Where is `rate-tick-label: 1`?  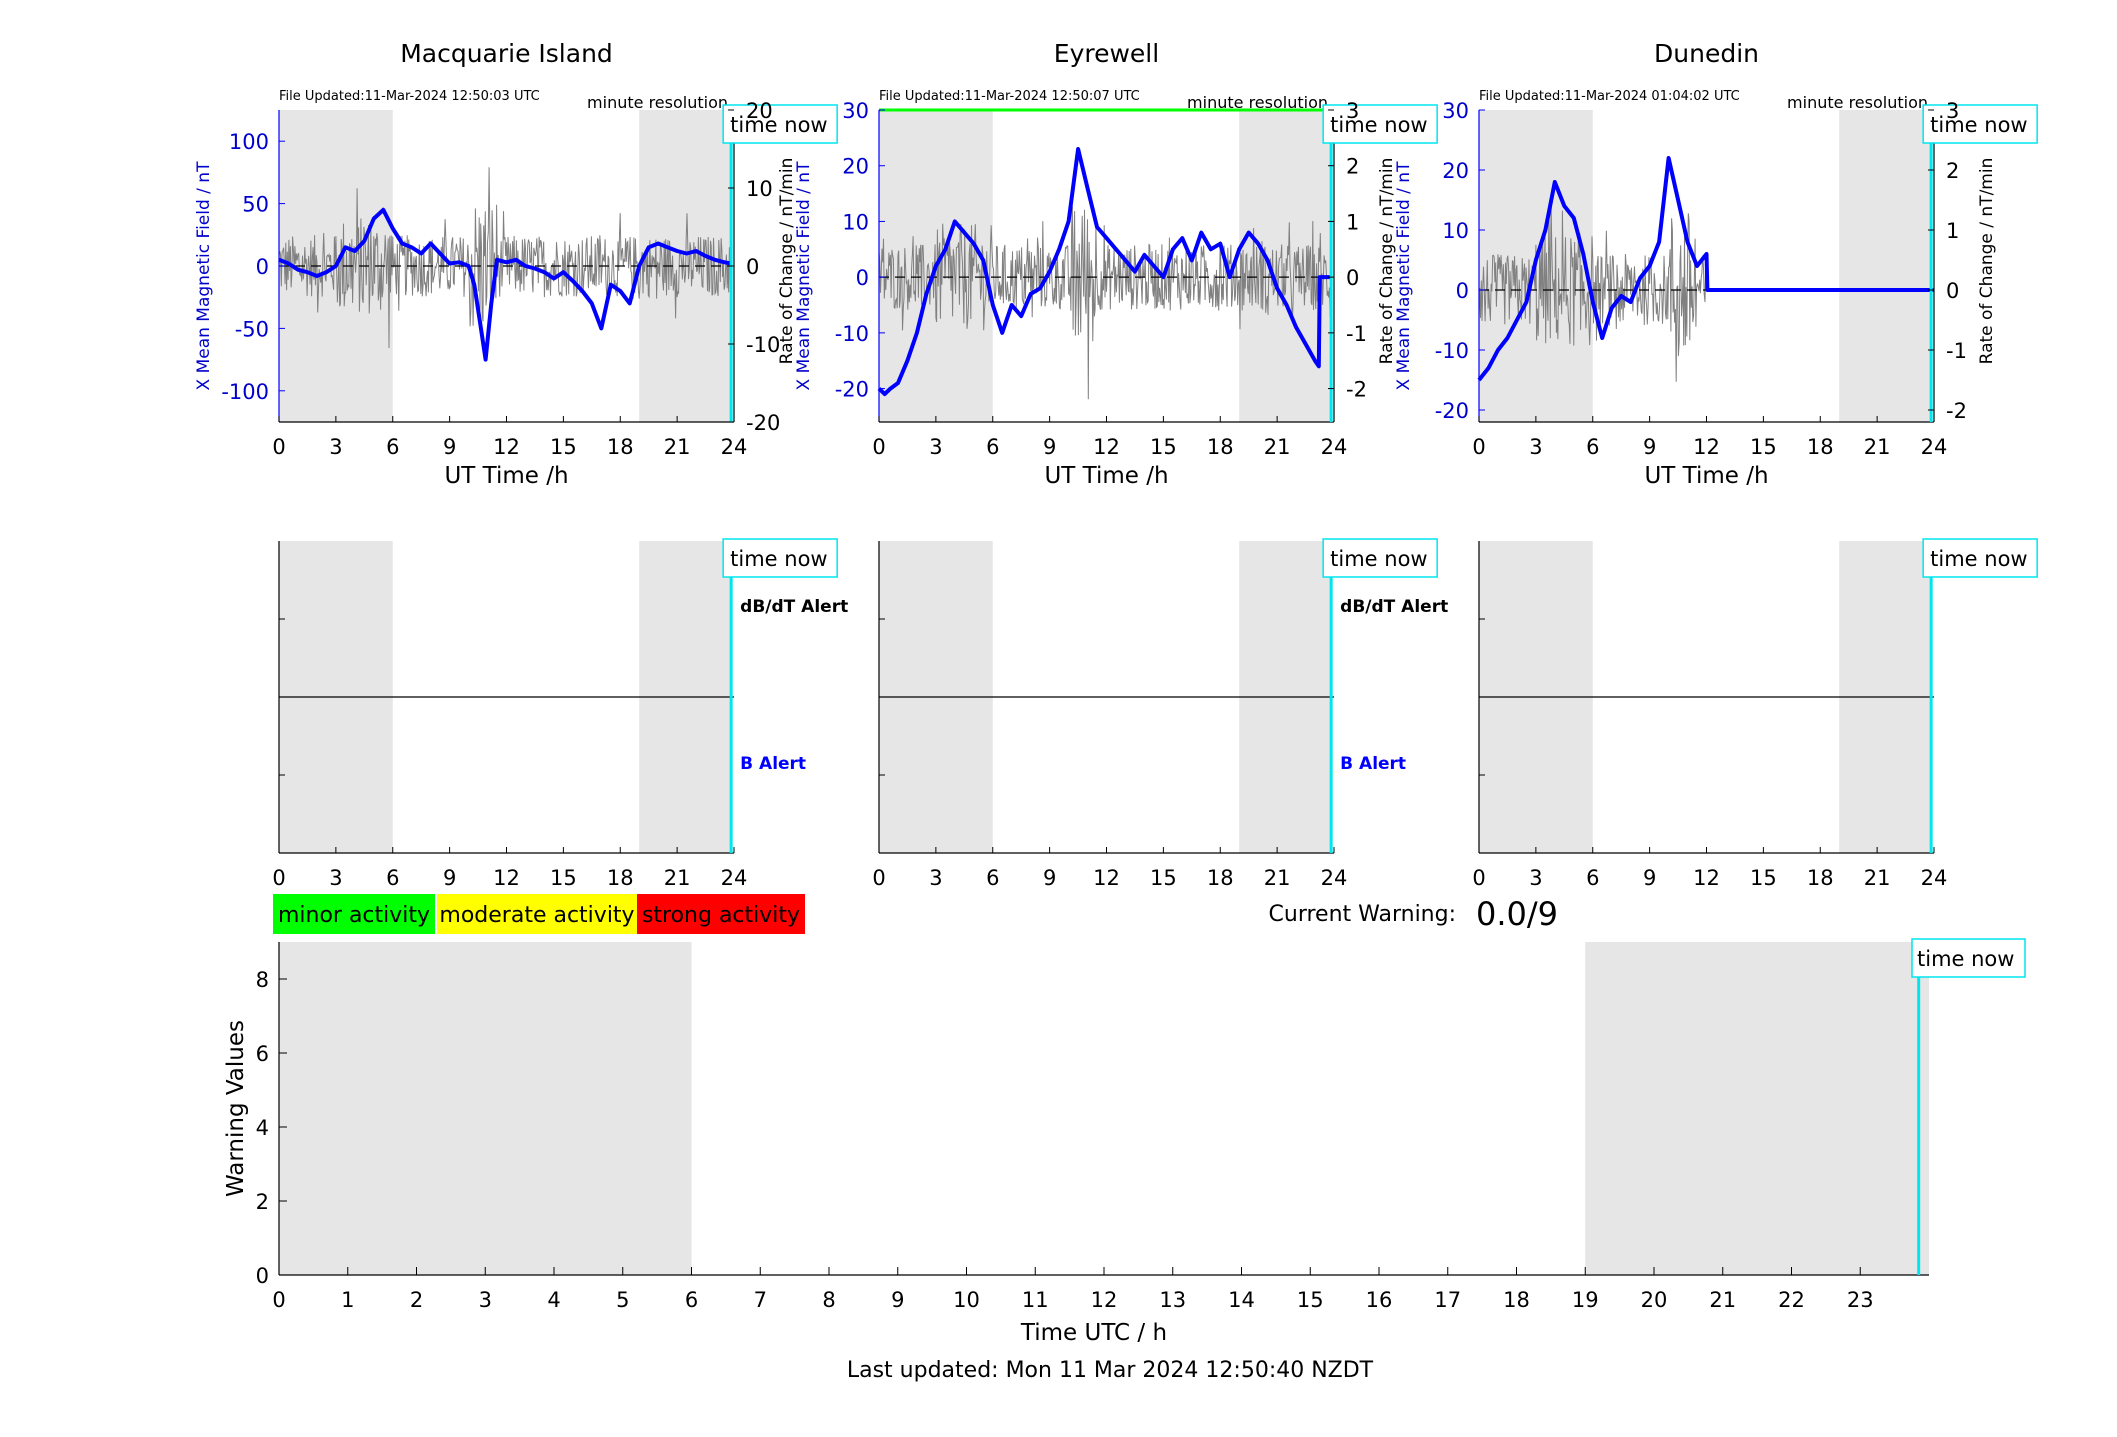 rate-tick-label: 1 is located at coordinates (1352, 222).